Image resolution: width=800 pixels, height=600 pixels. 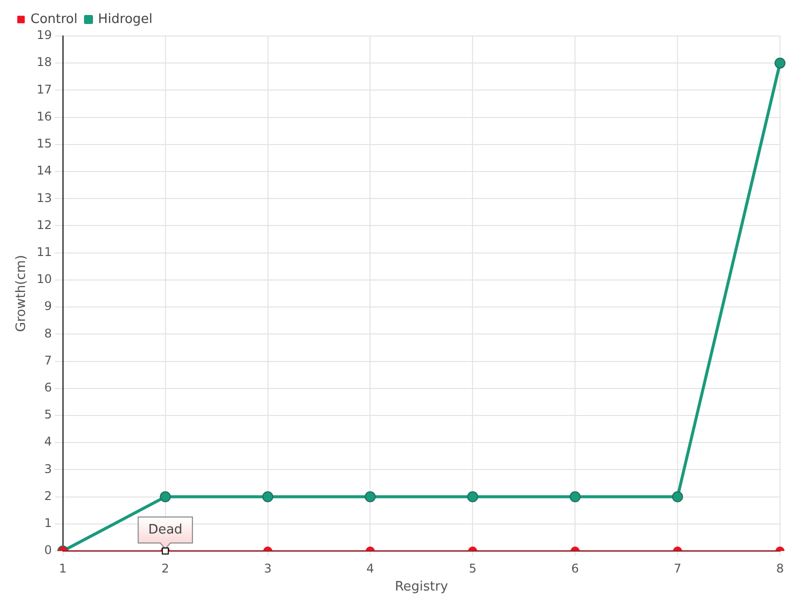 What do you see at coordinates (44, 251) in the screenshot?
I see `y-tick-label: 11` at bounding box center [44, 251].